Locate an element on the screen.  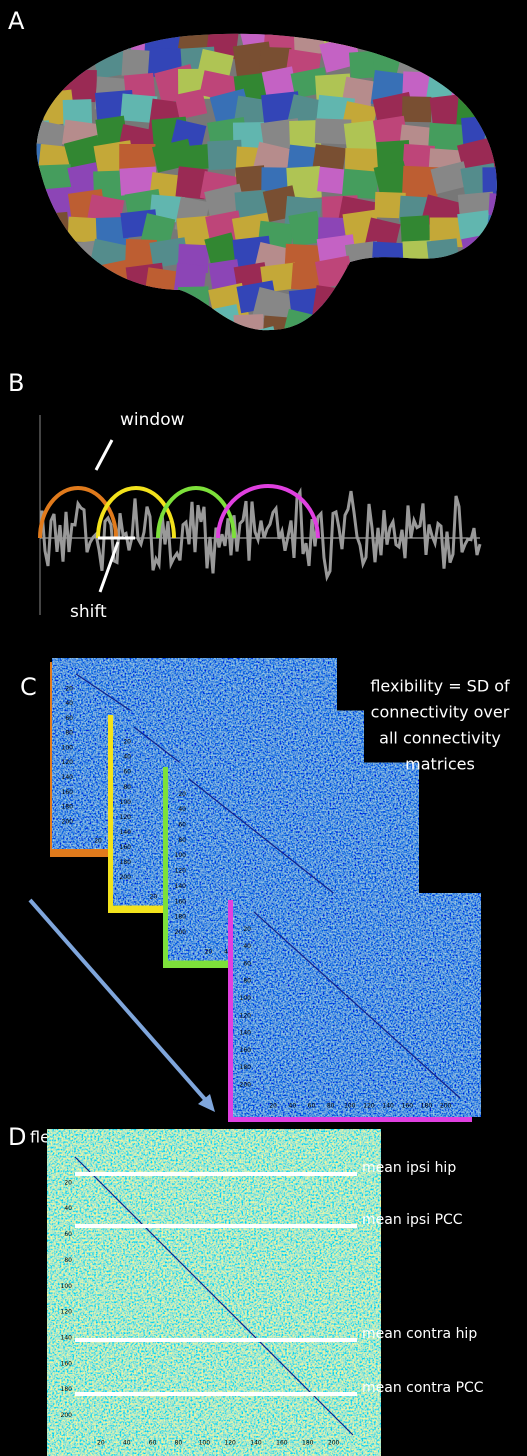
row-label: mean ipsi hip is located at coordinates (409, 1168).